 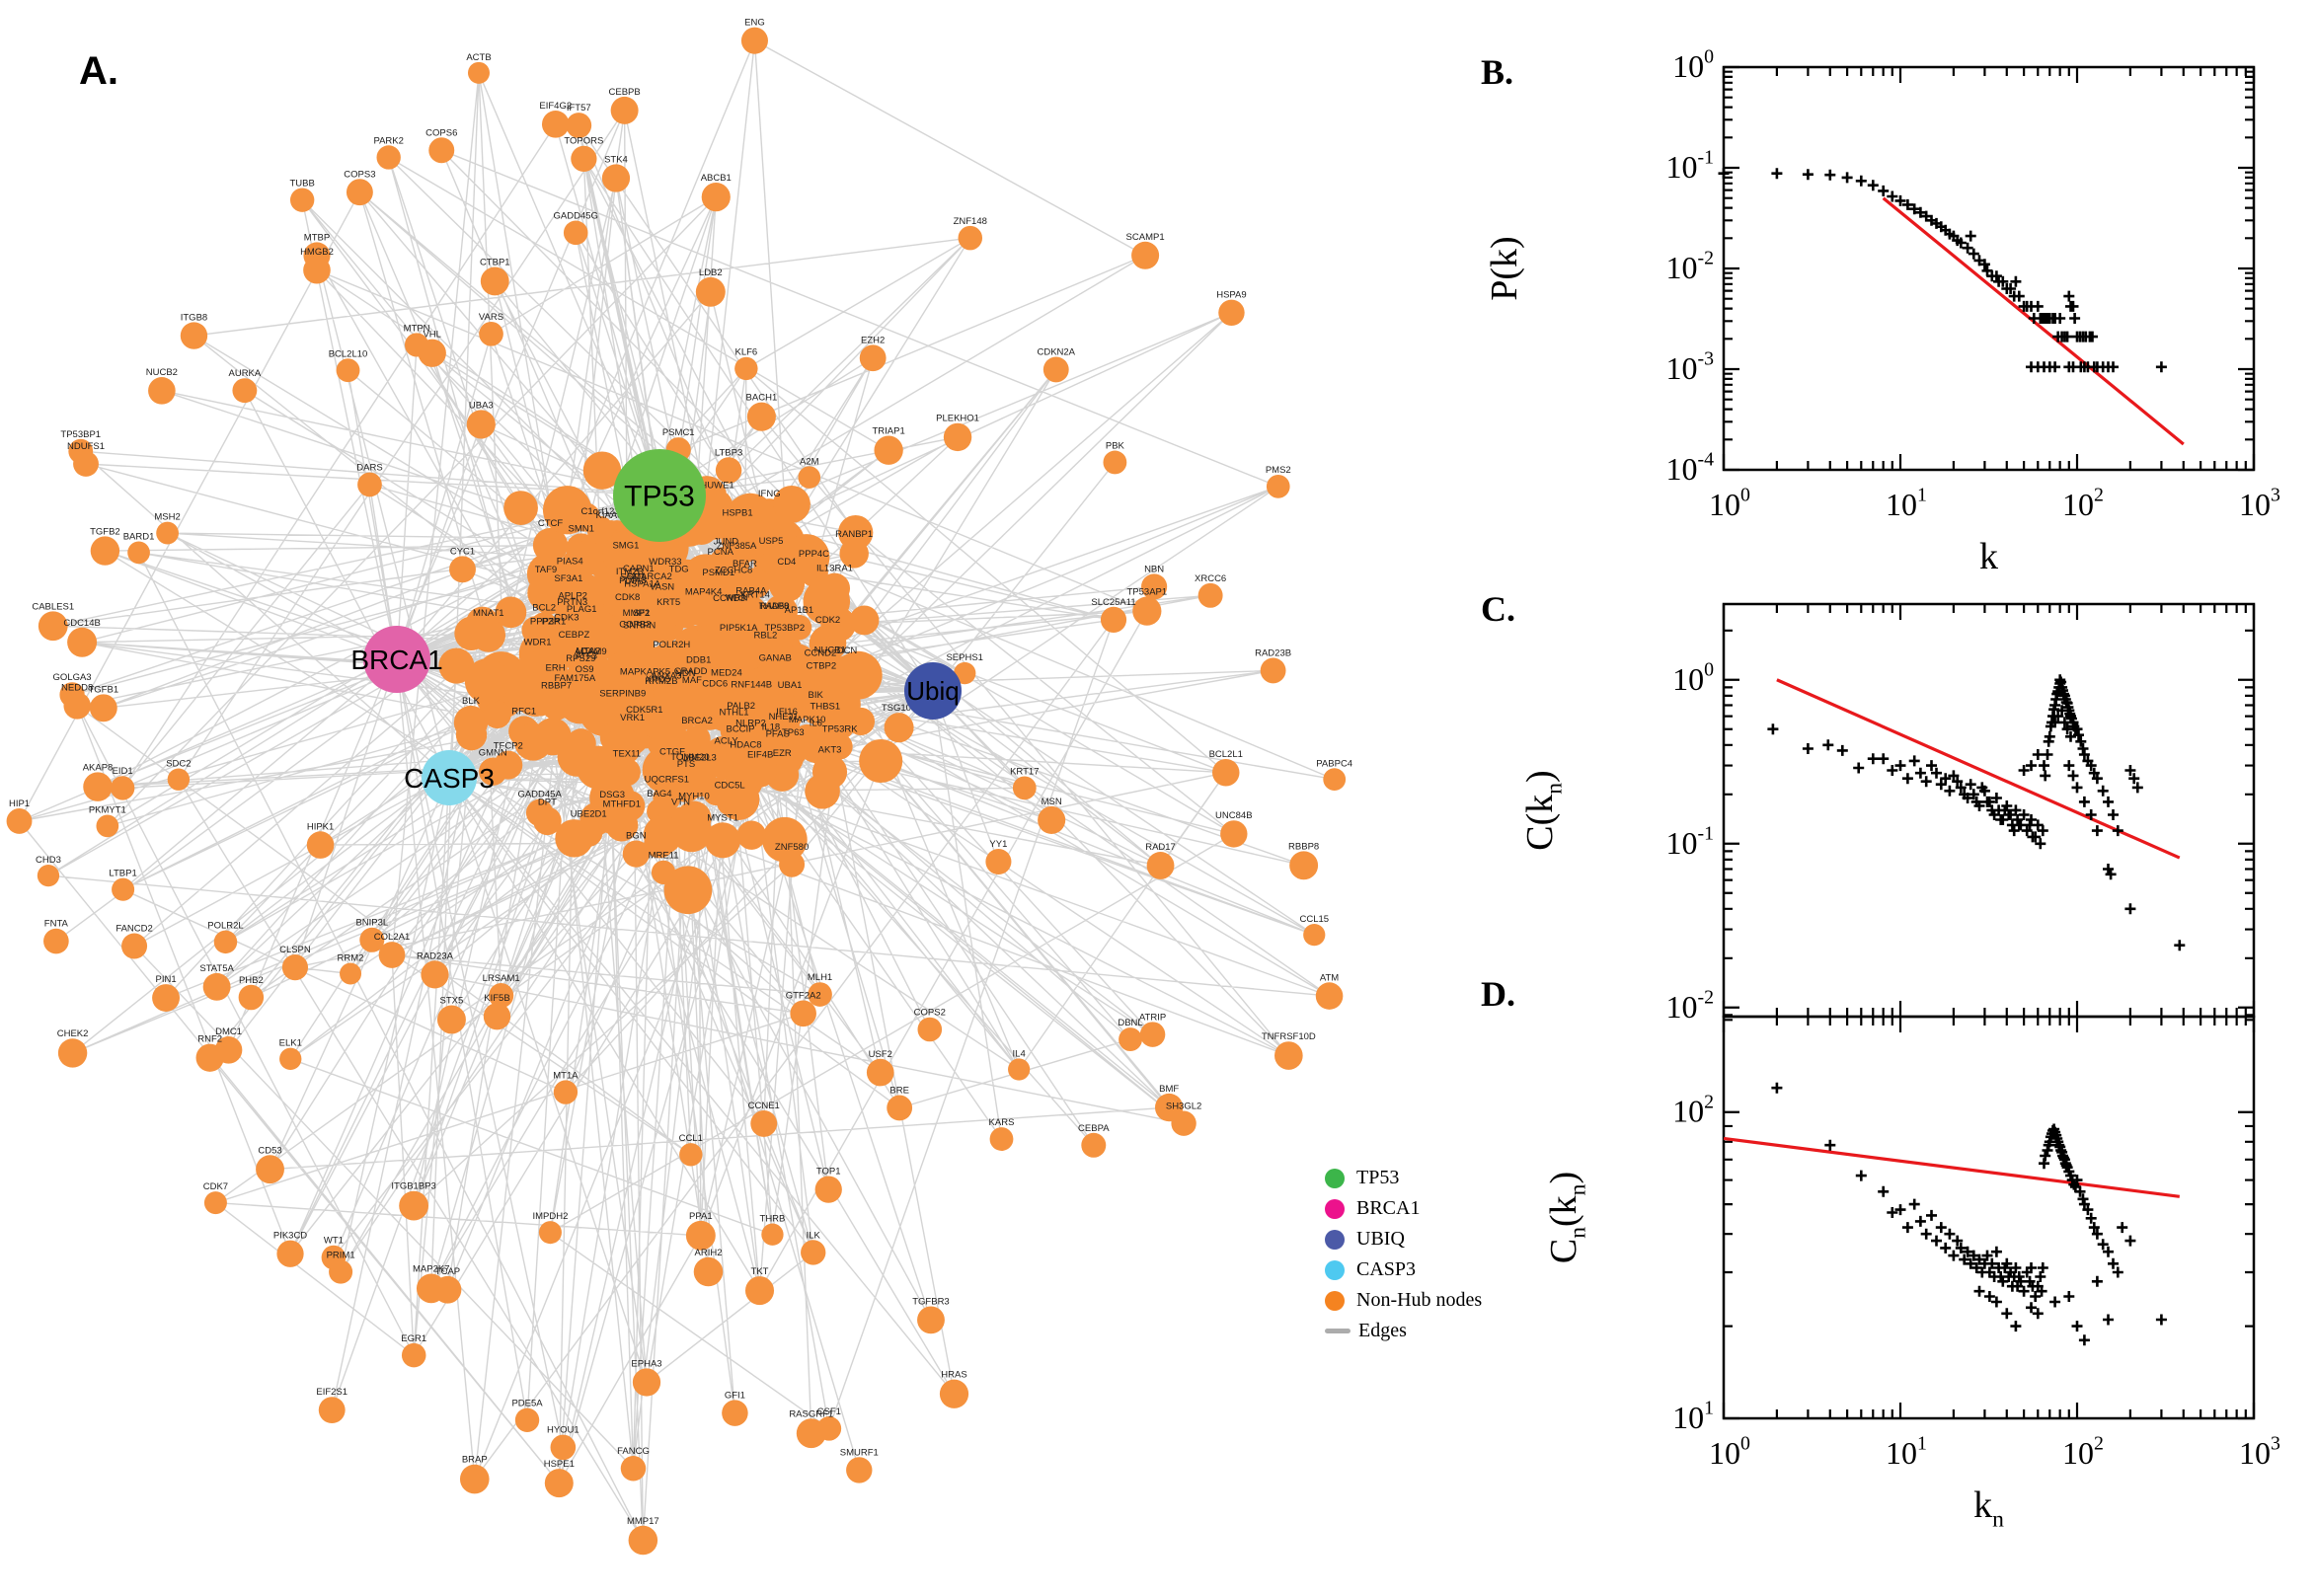 What do you see at coordinates (933, 691) in the screenshot?
I see `hub-node-ubiq` at bounding box center [933, 691].